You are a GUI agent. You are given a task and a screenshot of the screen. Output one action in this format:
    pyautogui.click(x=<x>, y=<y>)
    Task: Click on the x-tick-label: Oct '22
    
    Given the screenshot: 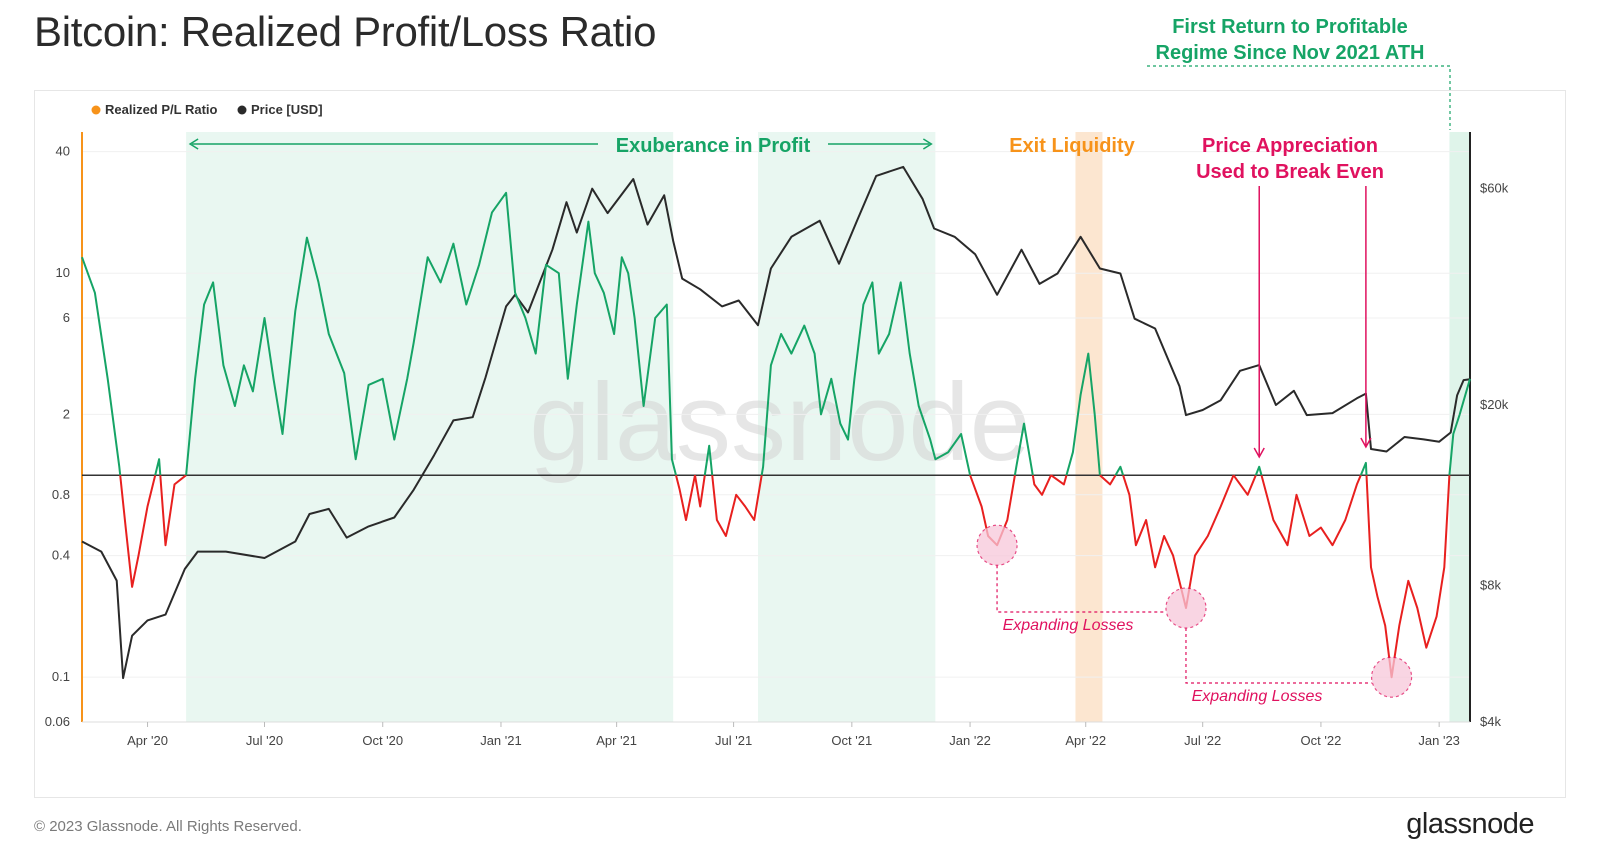 What is the action you would take?
    pyautogui.click(x=1321, y=740)
    